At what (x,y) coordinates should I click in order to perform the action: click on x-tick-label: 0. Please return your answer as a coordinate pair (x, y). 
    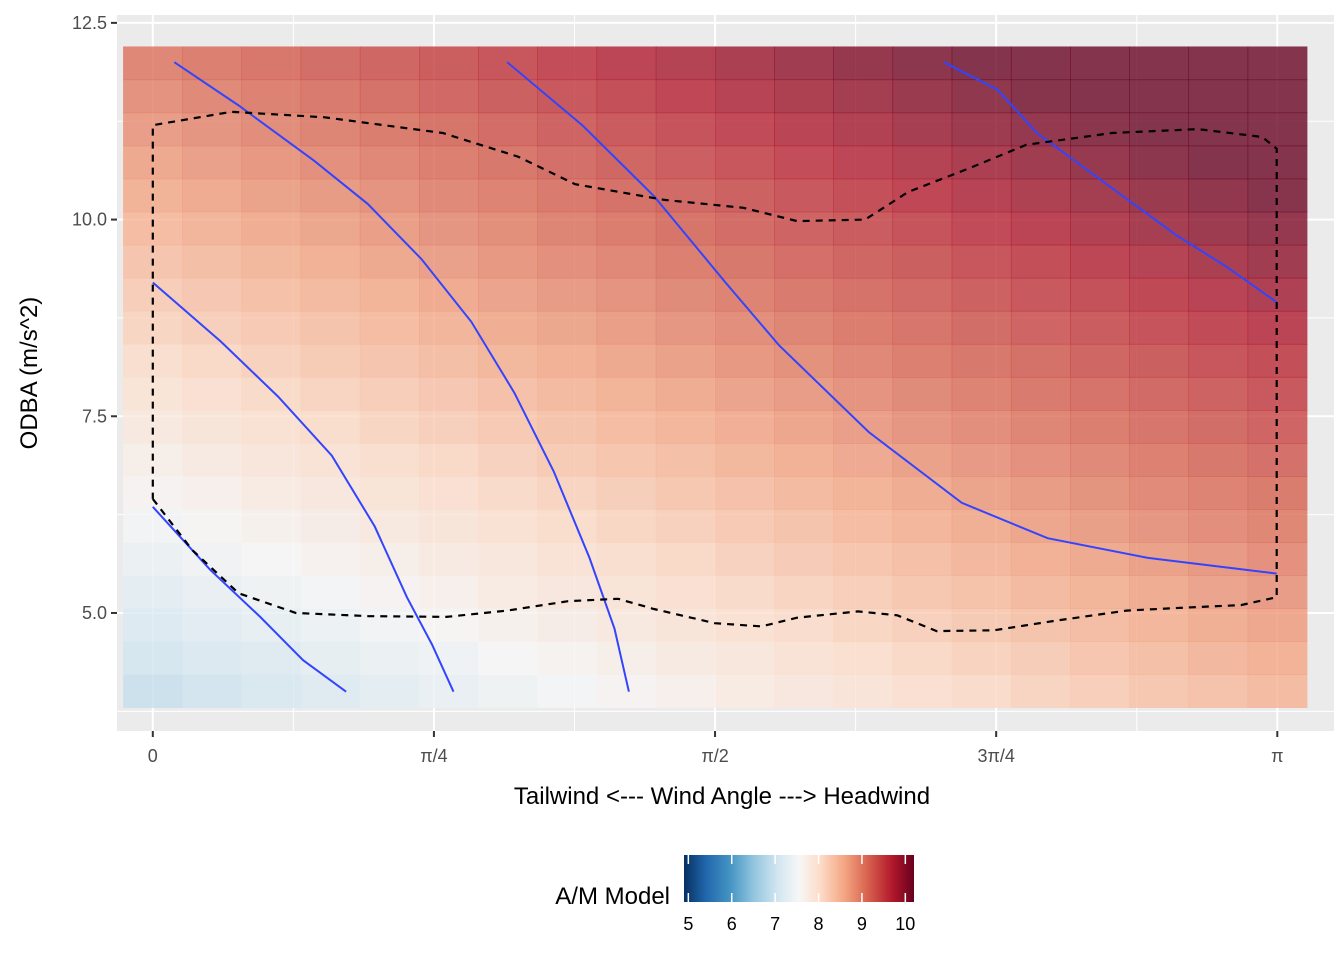
    Looking at the image, I should click on (153, 756).